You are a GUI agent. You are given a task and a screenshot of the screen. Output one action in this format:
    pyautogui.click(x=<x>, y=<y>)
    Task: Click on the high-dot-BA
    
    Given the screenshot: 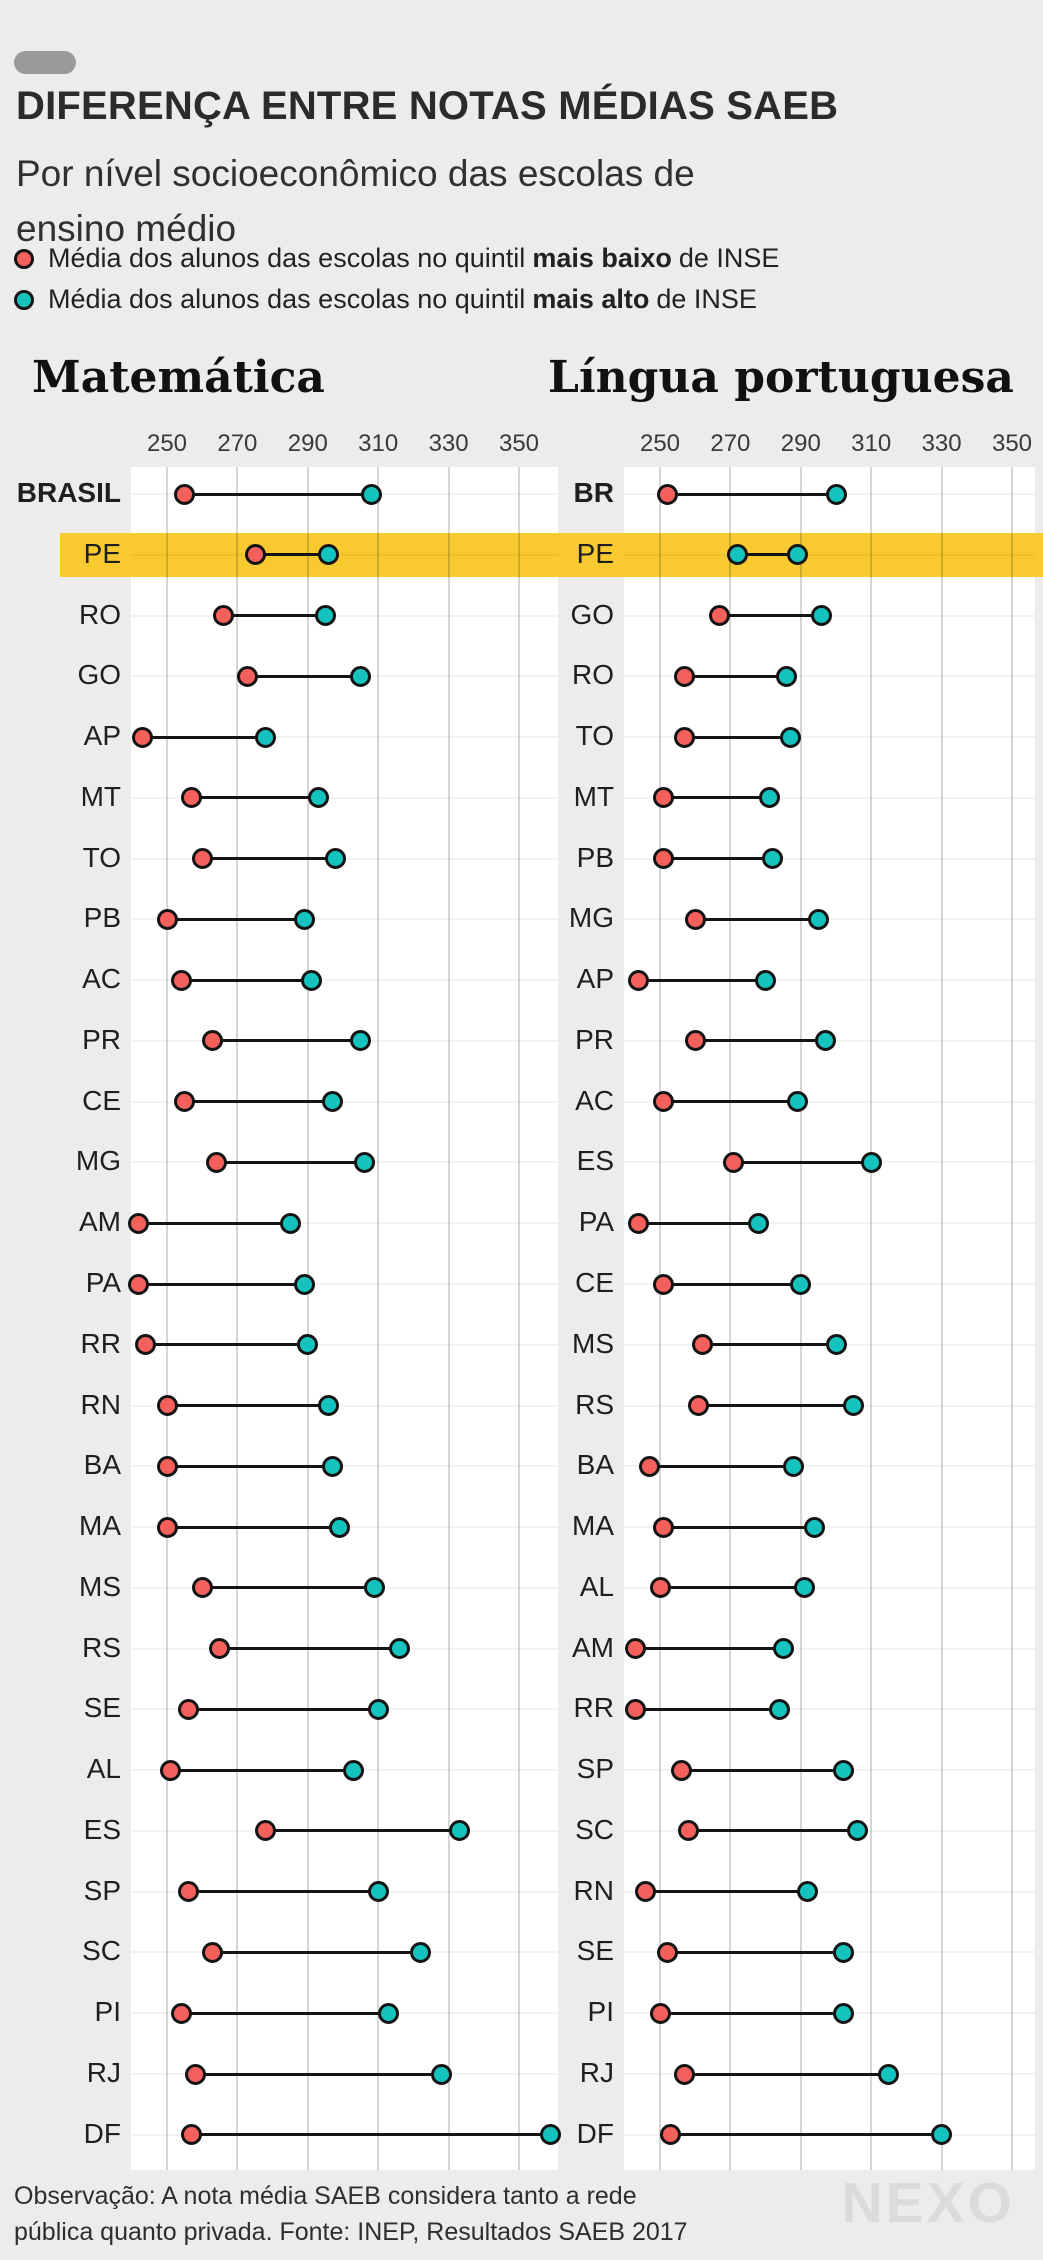 What is the action you would take?
    pyautogui.click(x=794, y=1466)
    